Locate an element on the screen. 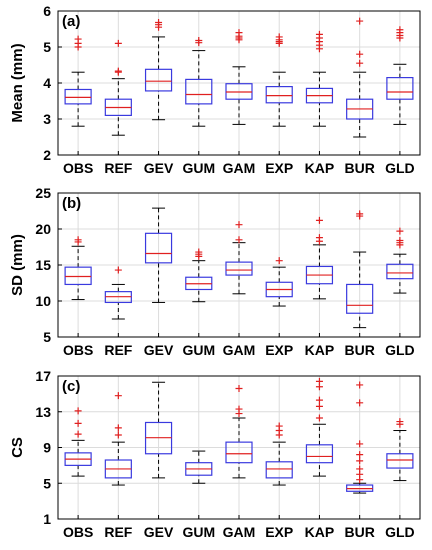 The height and width of the screenshot is (550, 432). y-tick-label: 15 is located at coordinates (43, 265).